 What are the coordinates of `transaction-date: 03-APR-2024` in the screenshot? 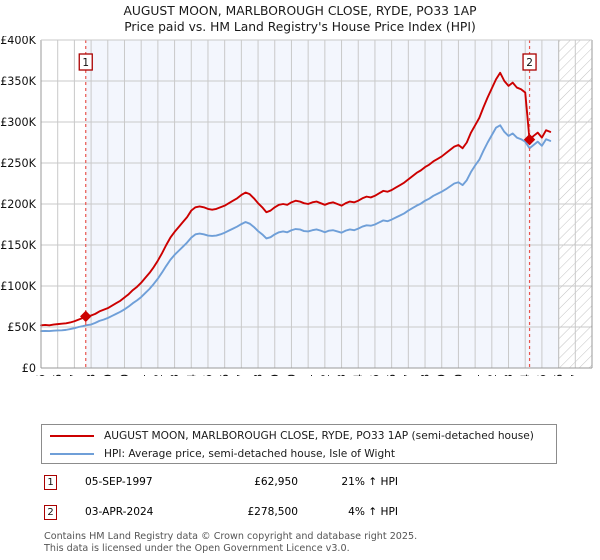 It's located at (119, 512).